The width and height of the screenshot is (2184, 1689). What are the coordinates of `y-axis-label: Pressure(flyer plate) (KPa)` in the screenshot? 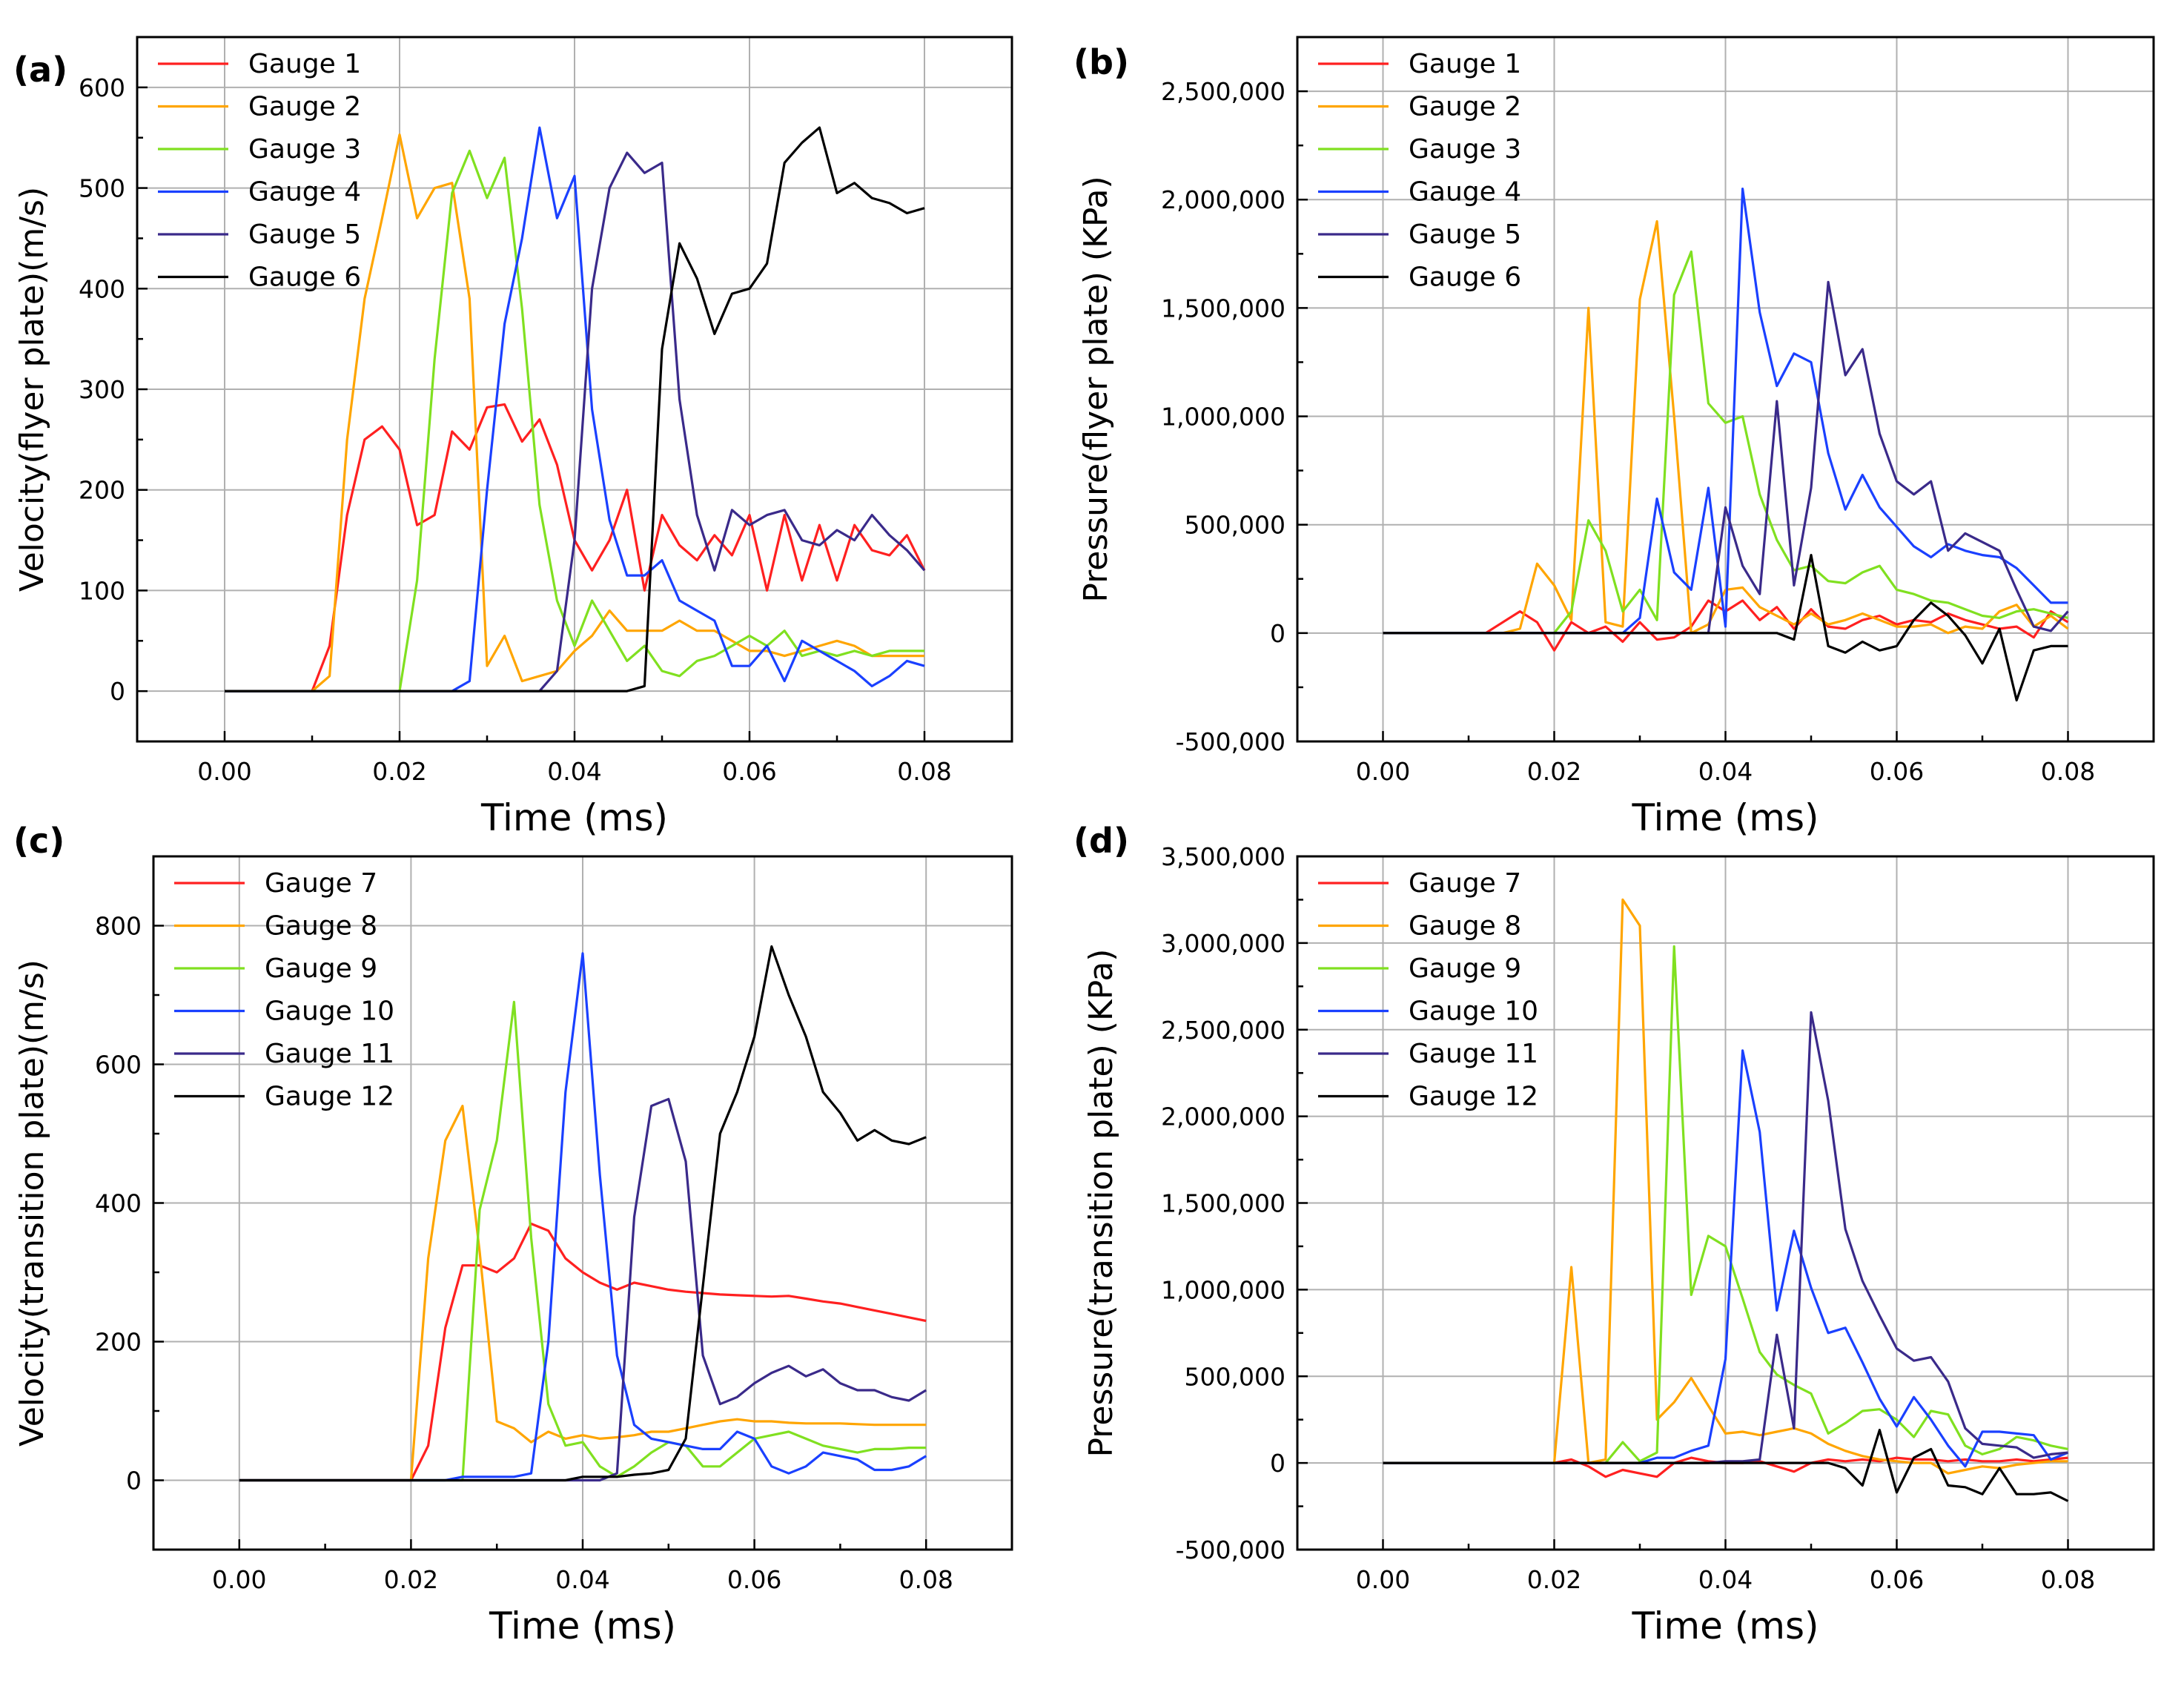 It's located at (1096, 389).